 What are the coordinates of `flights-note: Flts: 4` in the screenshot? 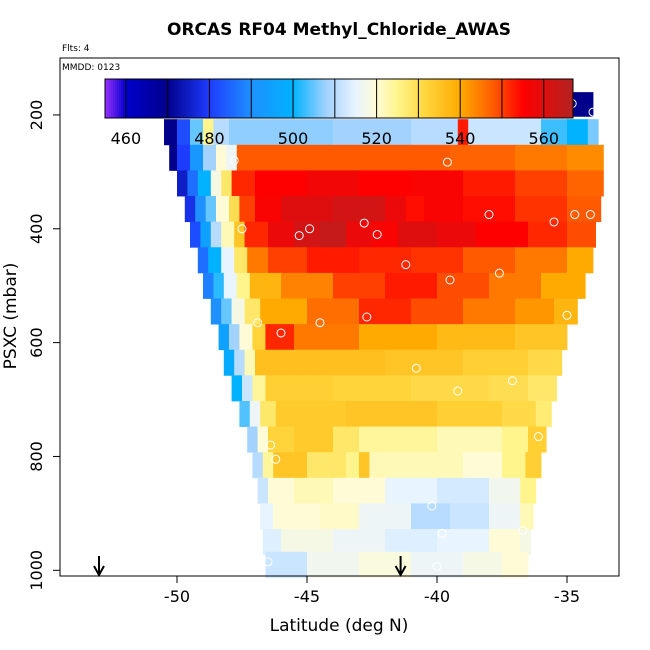 It's located at (76, 49).